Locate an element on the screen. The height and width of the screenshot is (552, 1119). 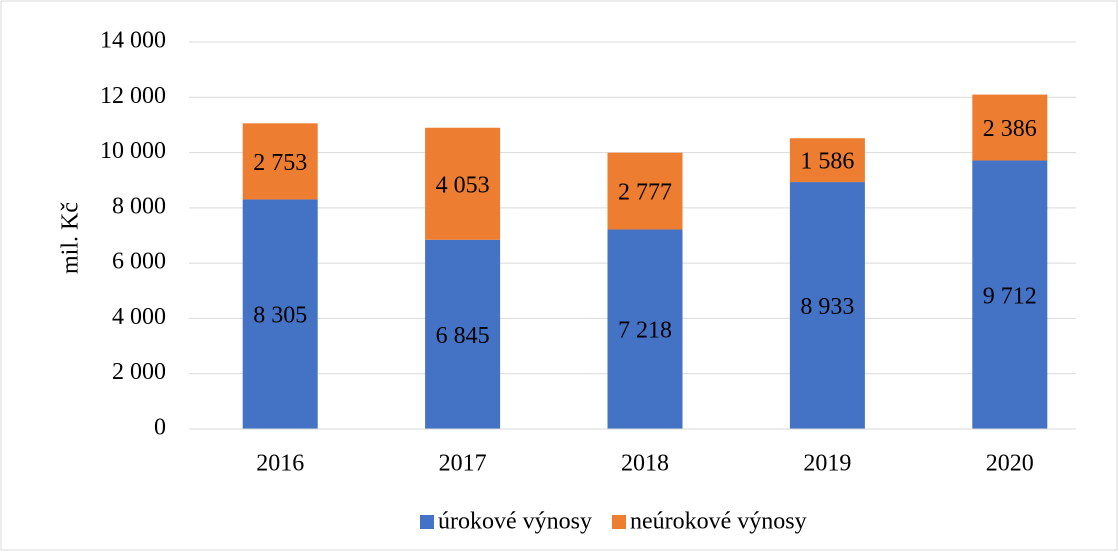
y-tick-label: 6 000 is located at coordinates (139, 262).